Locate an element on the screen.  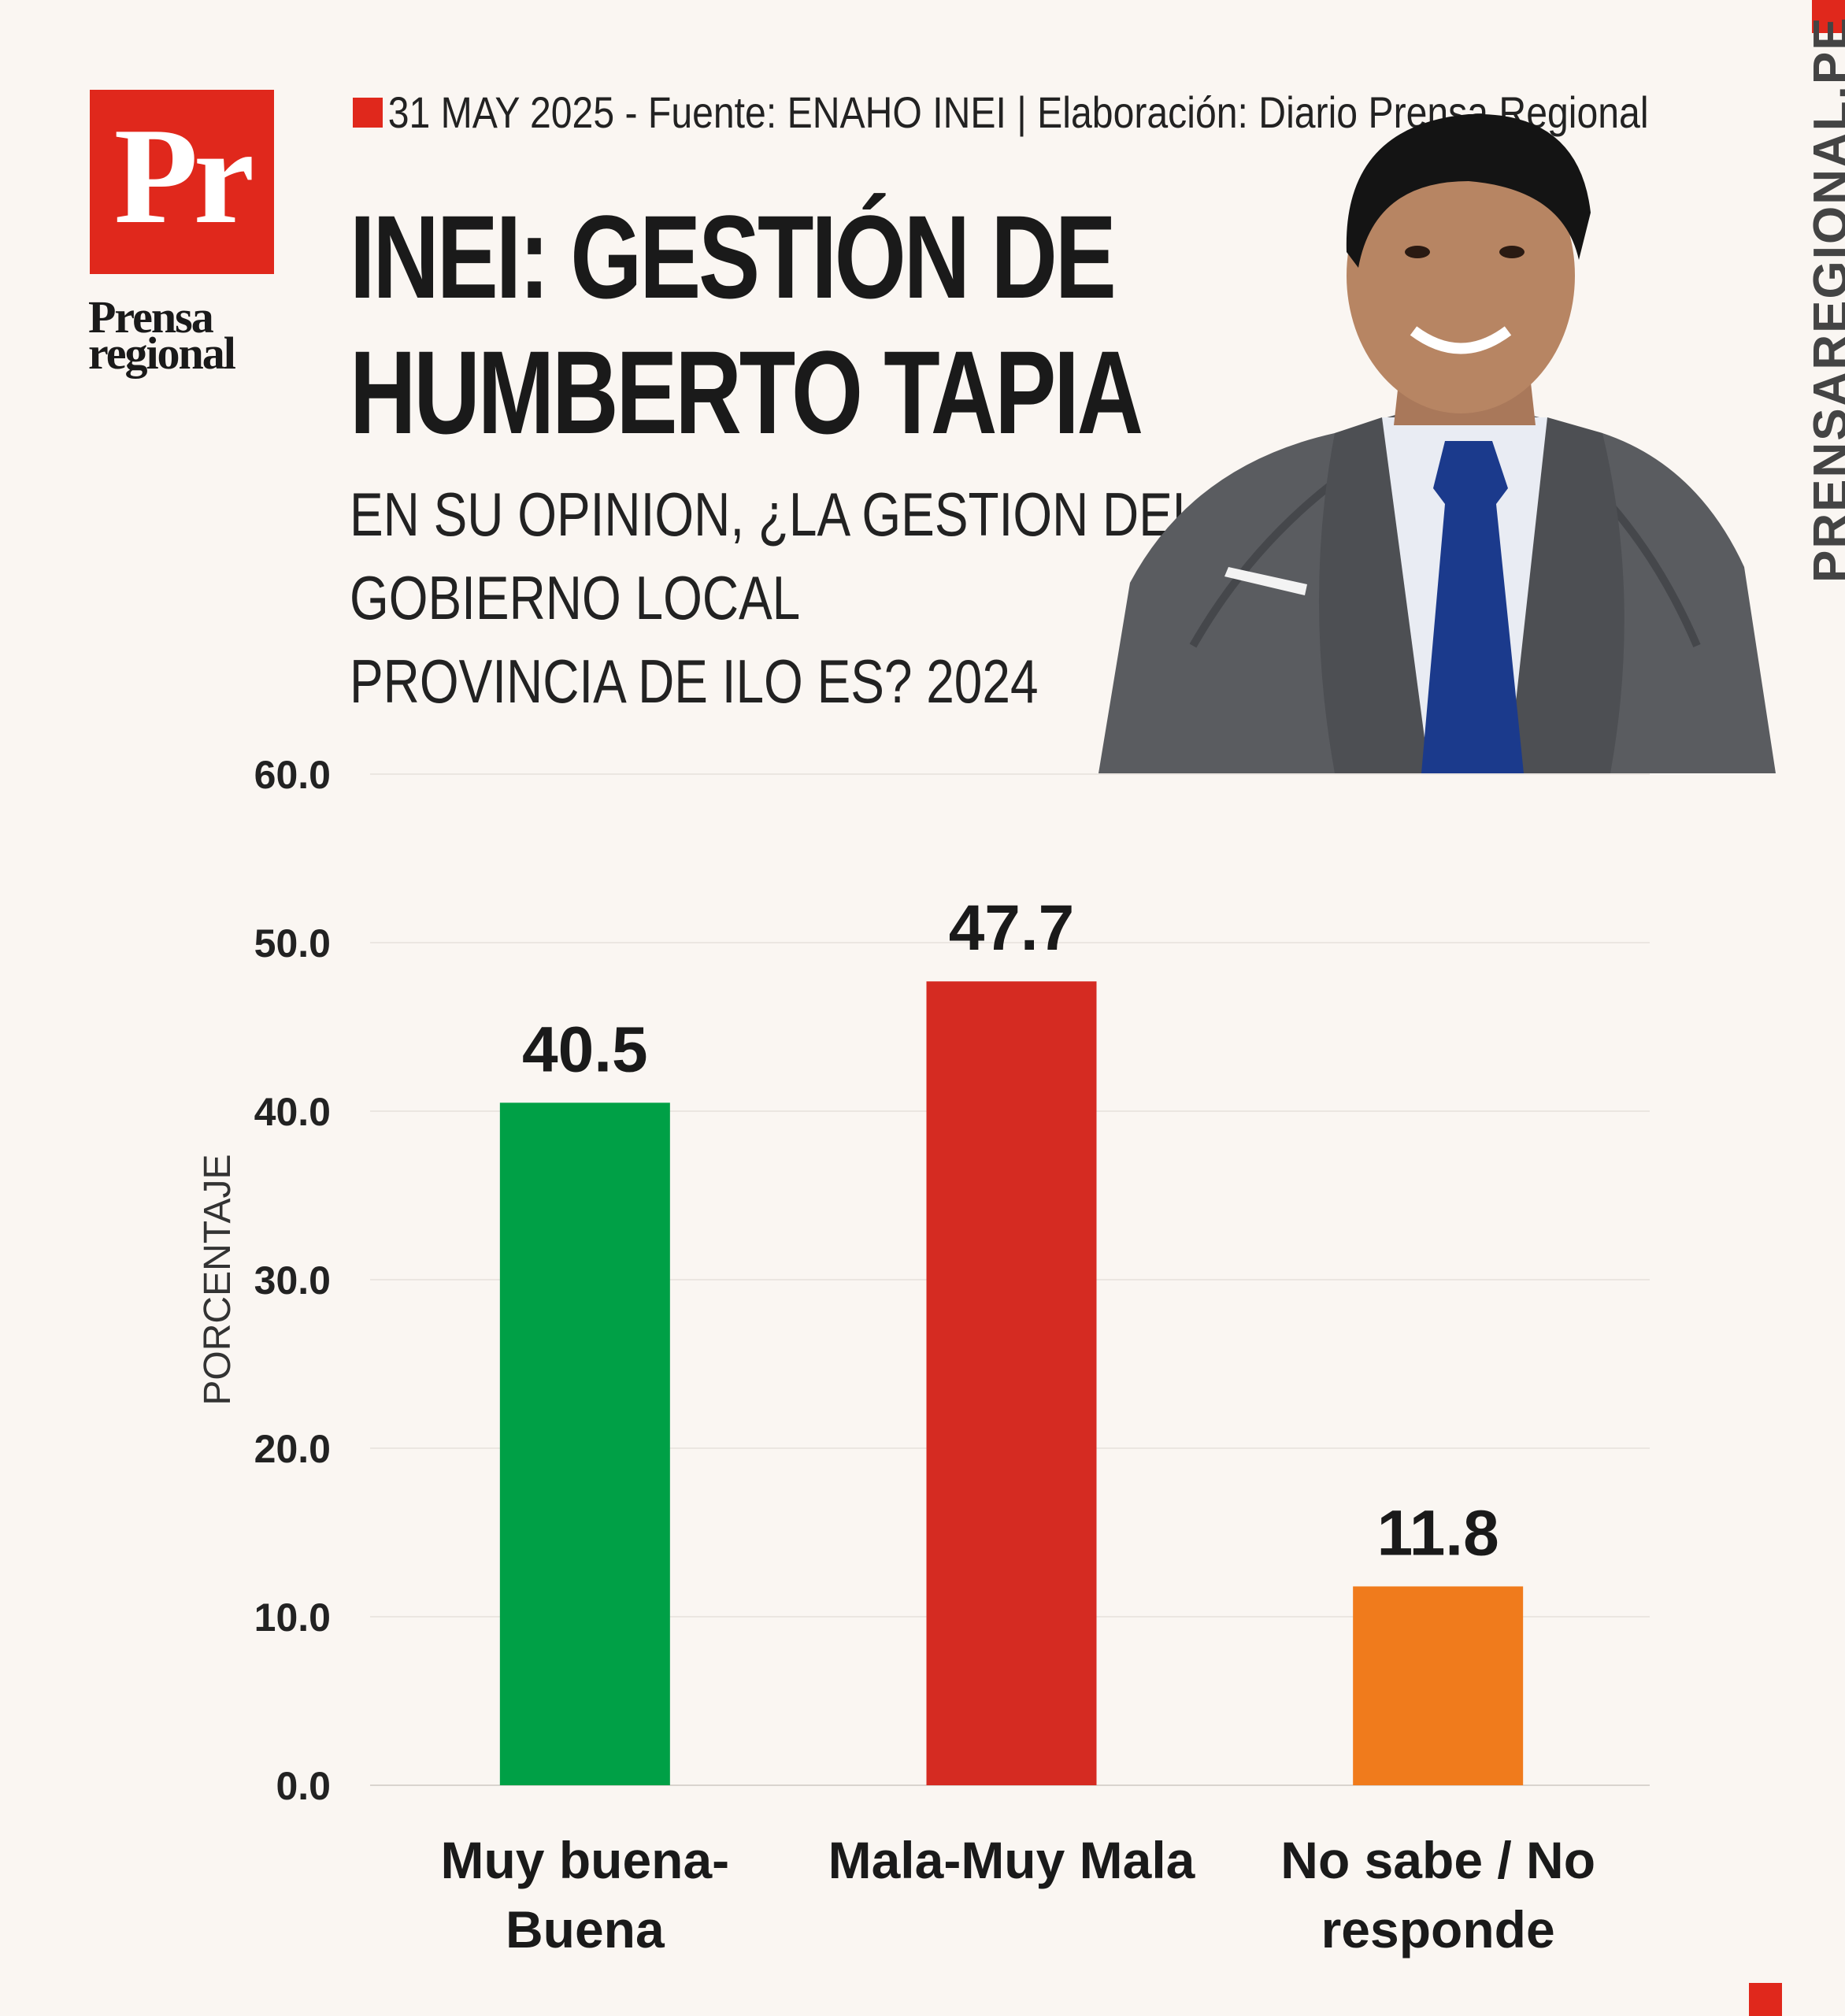
question-line-2: GOBIERNO LOCAL is located at coordinates (575, 597).